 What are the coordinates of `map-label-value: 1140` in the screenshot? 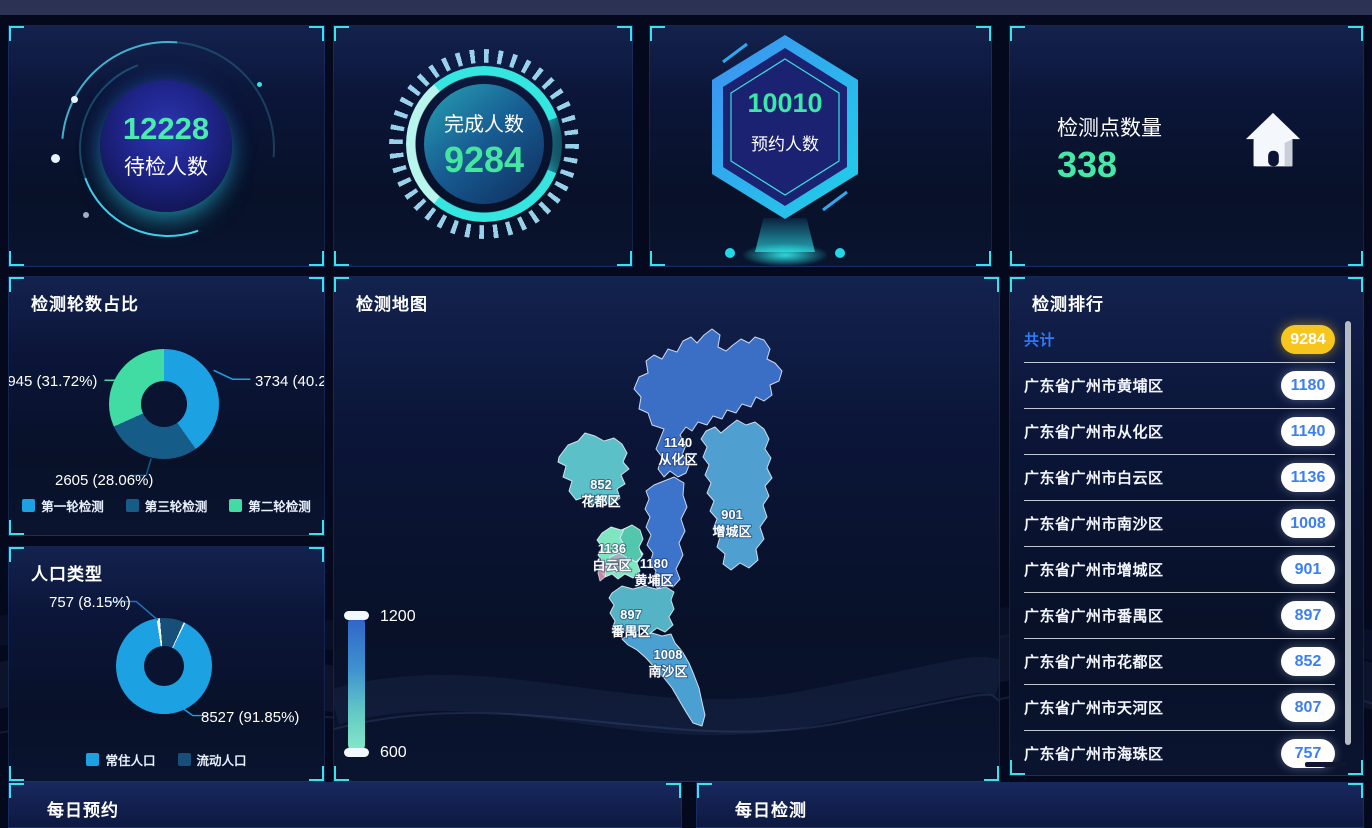 It's located at (678, 442).